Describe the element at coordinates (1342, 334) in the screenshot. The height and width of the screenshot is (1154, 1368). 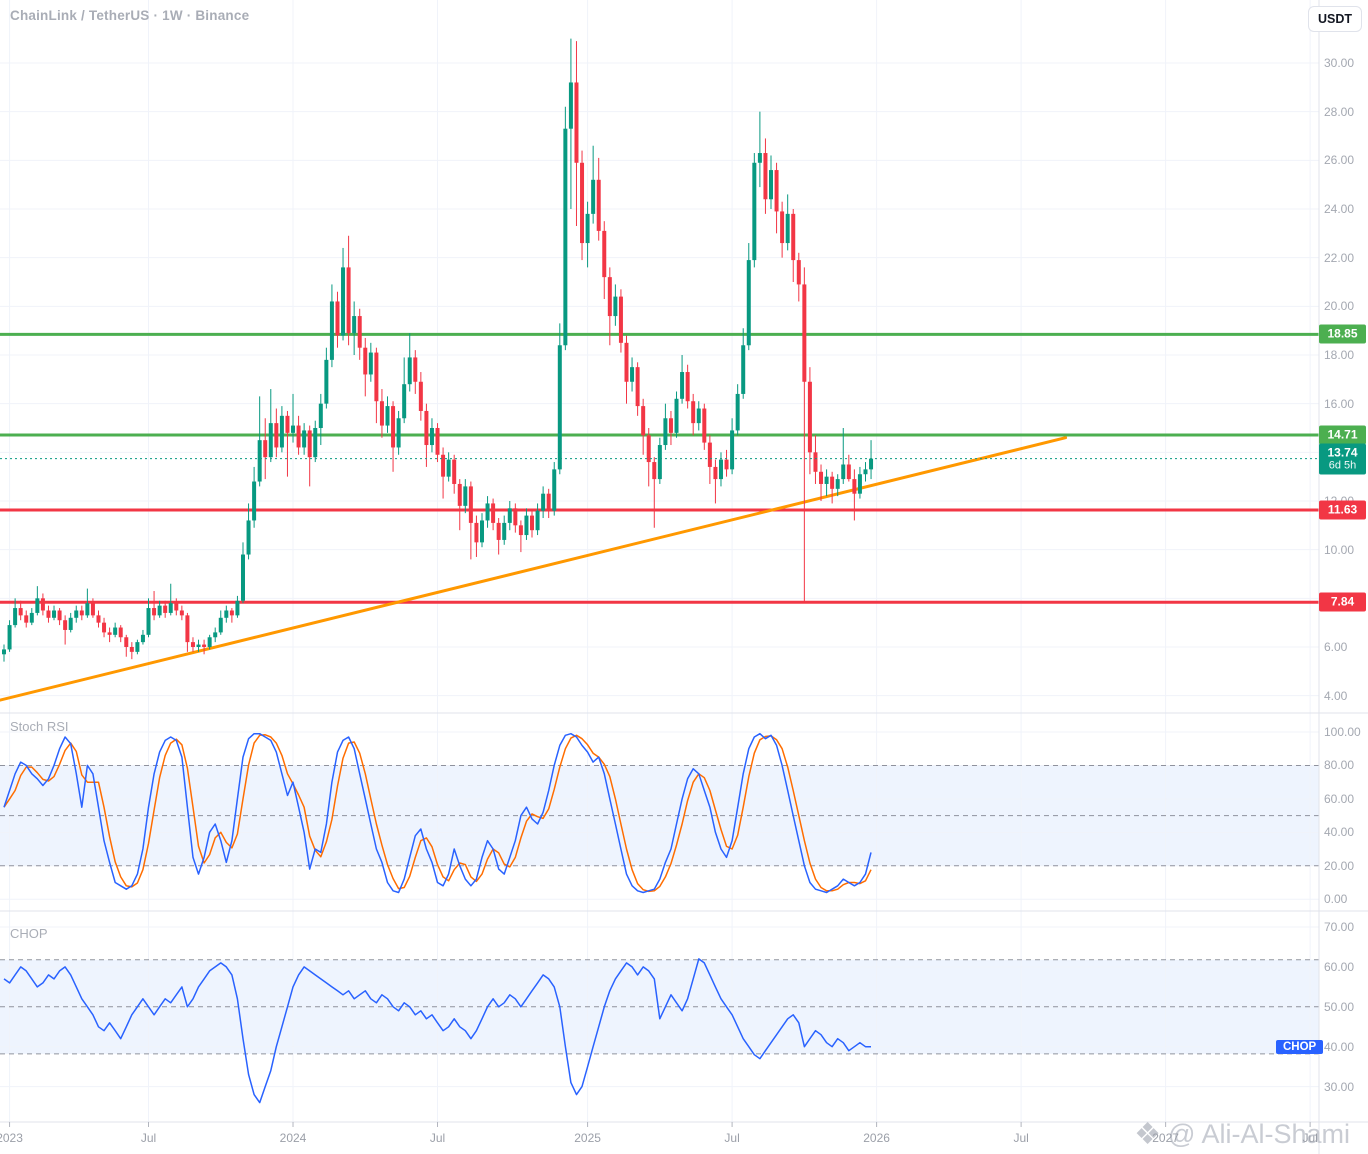
I see `price-line-badge: 18.85` at that location.